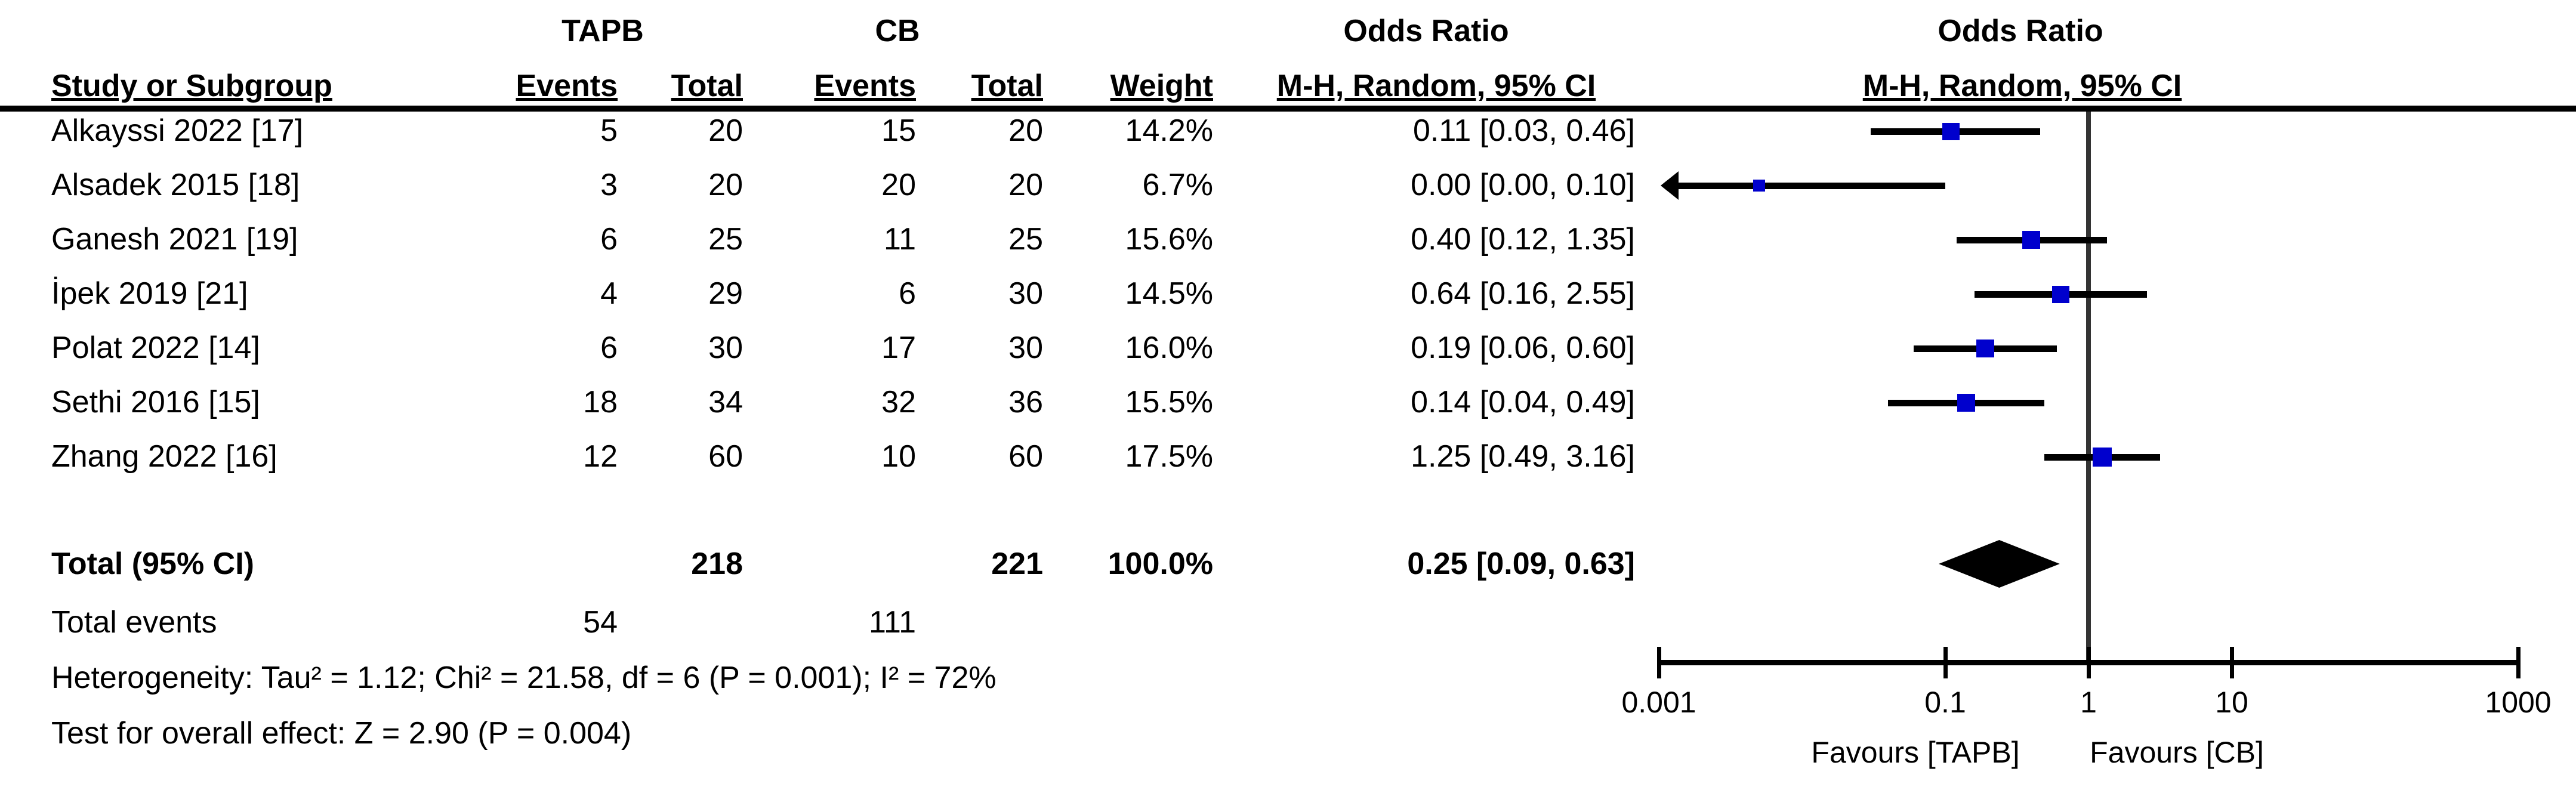 Image resolution: width=2576 pixels, height=790 pixels. Describe the element at coordinates (892, 622) in the screenshot. I see `total-events-2: 111` at that location.